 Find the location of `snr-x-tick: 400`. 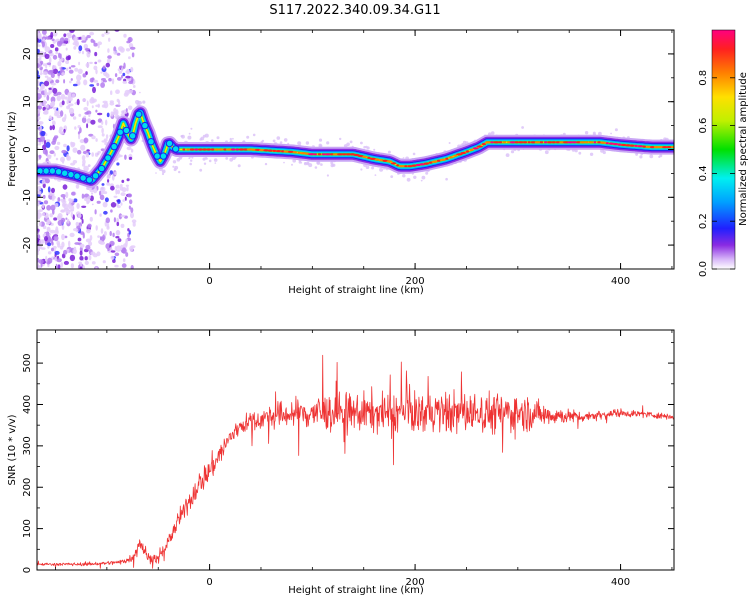

snr-x-tick: 400 is located at coordinates (620, 582).